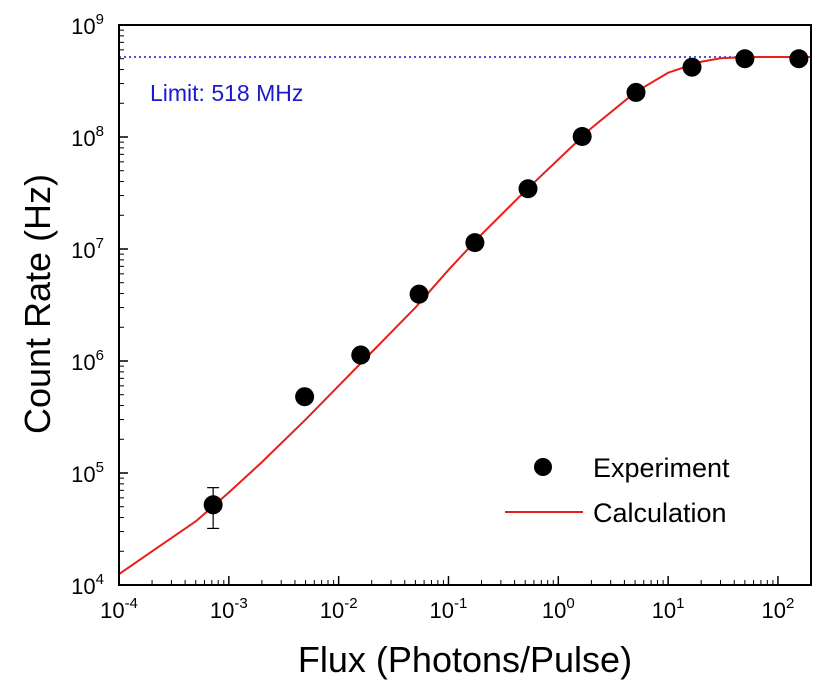 Image resolution: width=817 pixels, height=686 pixels. What do you see at coordinates (37, 304) in the screenshot?
I see `y-axis-title: Count Rate (Hz)` at bounding box center [37, 304].